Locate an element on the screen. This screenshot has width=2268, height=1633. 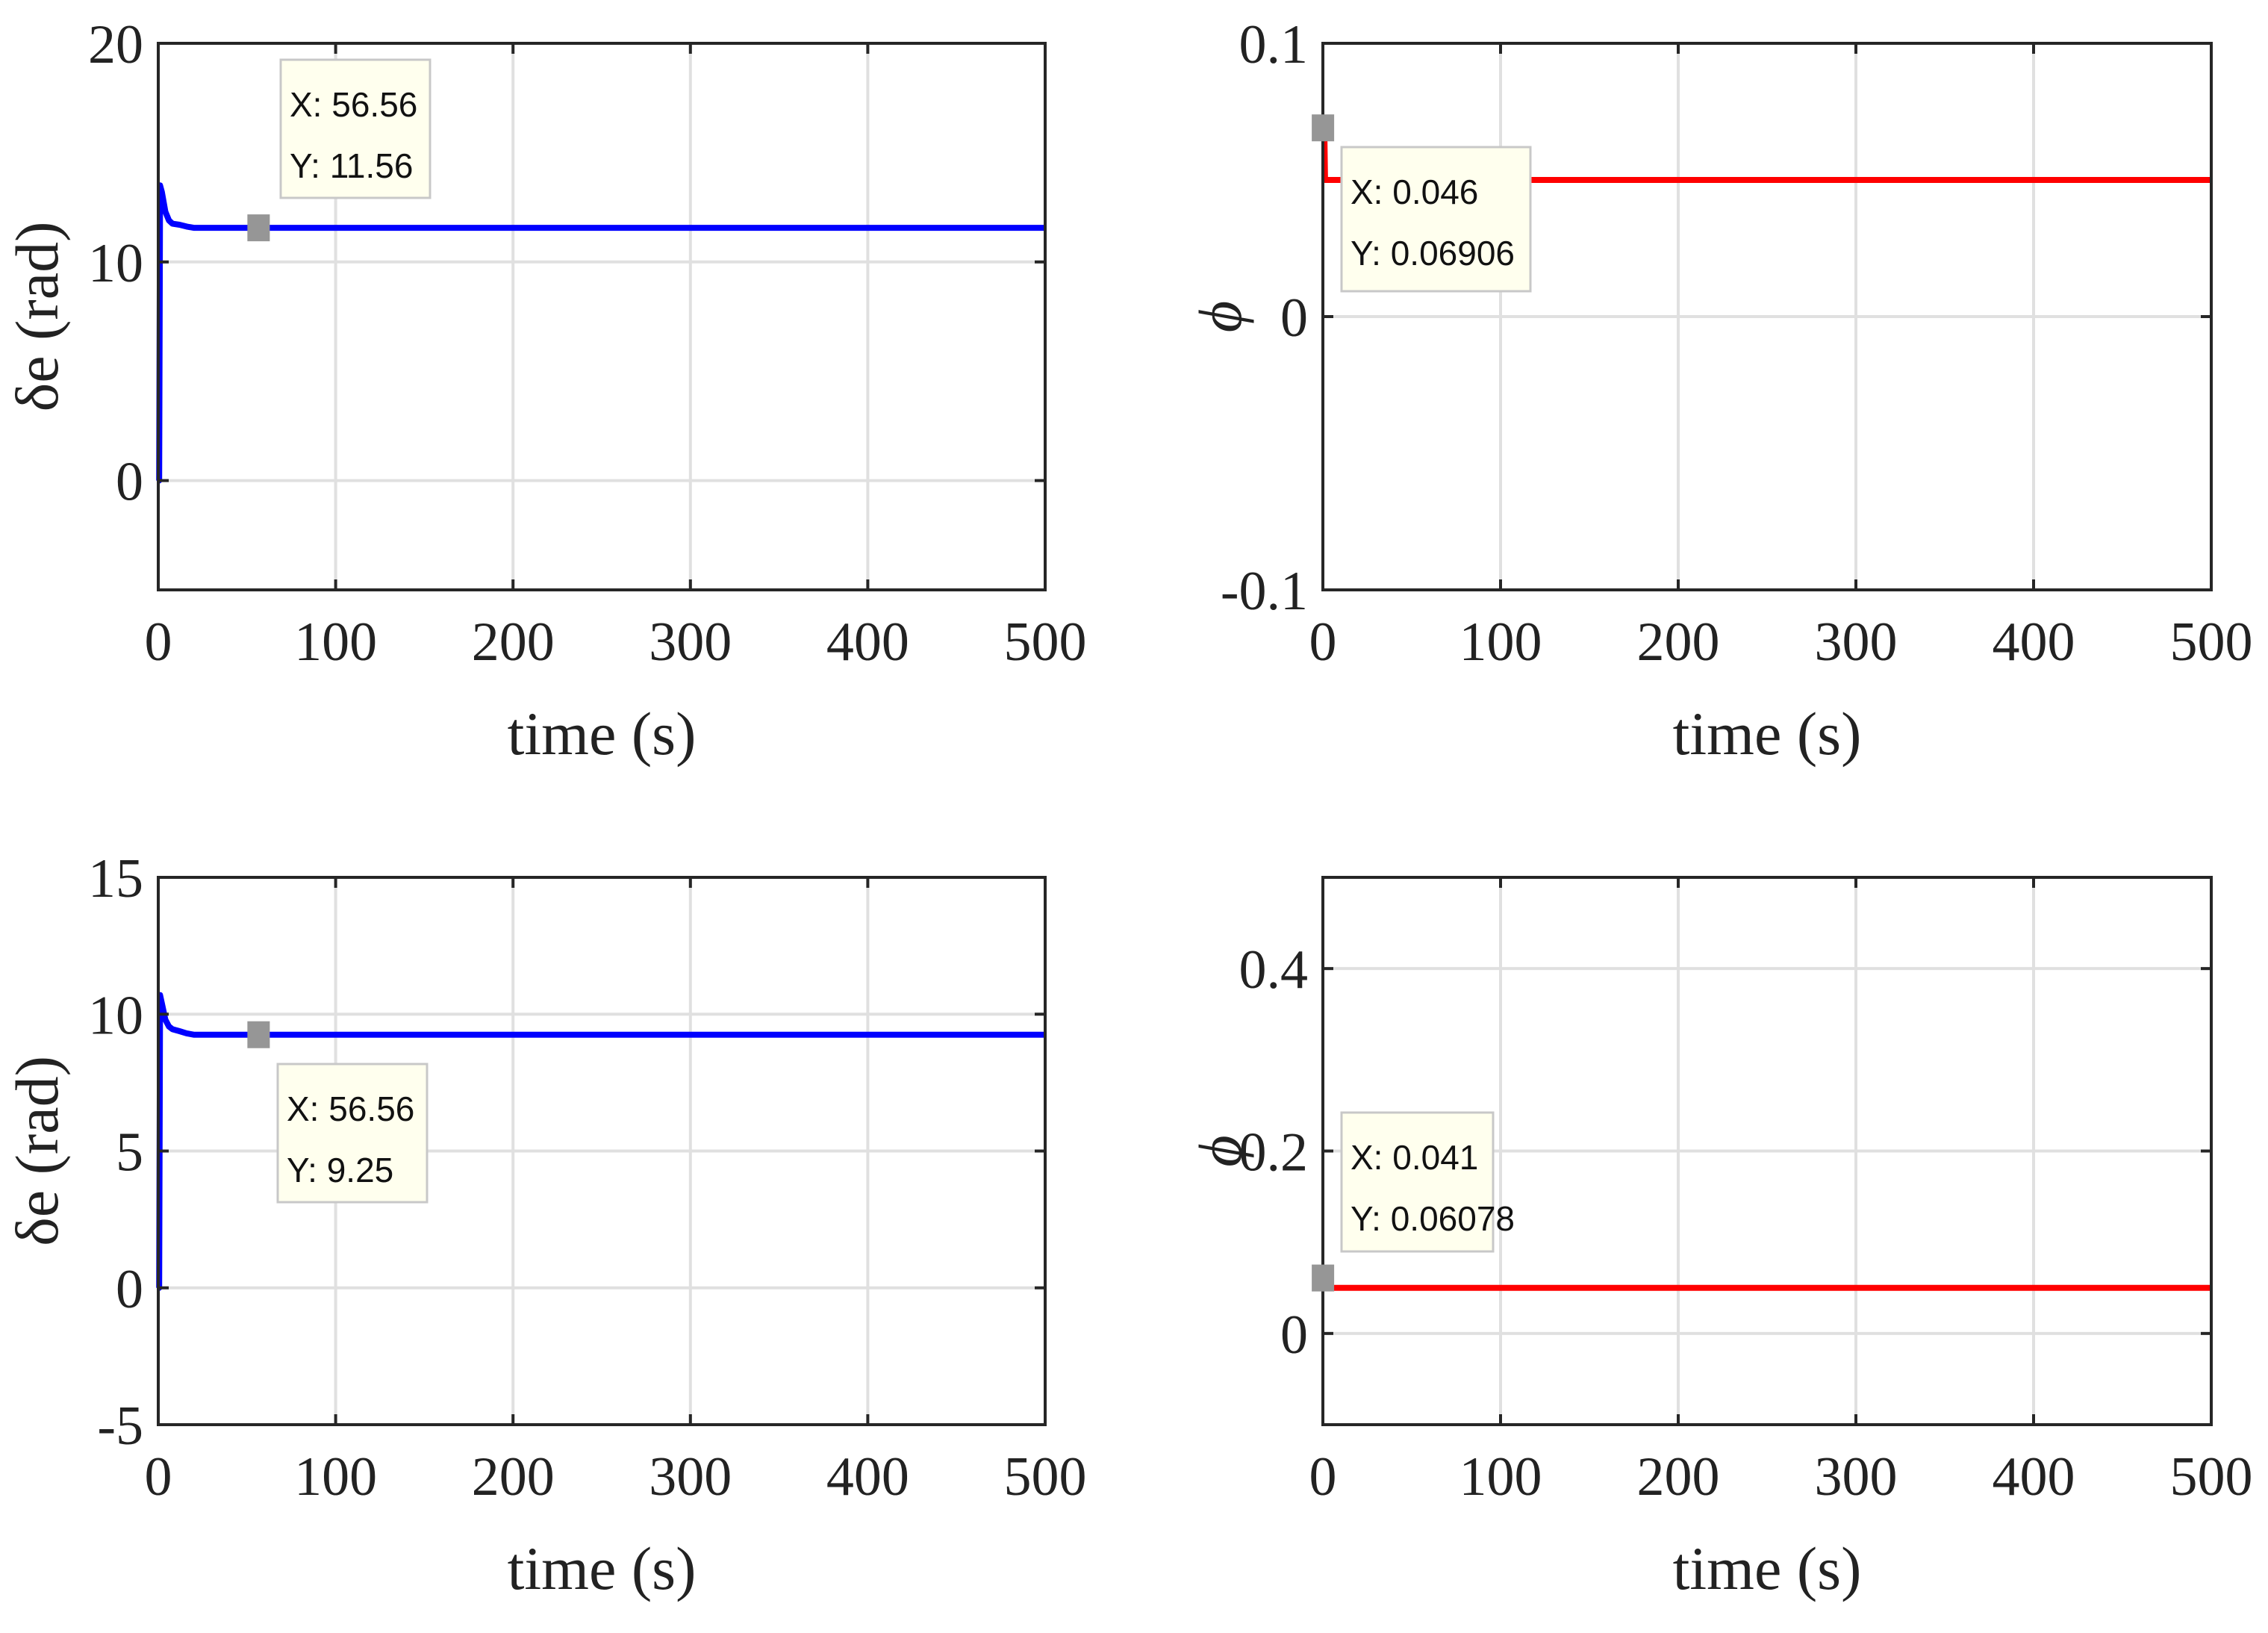
y-tick-label: -5 is located at coordinates (120, 1426).